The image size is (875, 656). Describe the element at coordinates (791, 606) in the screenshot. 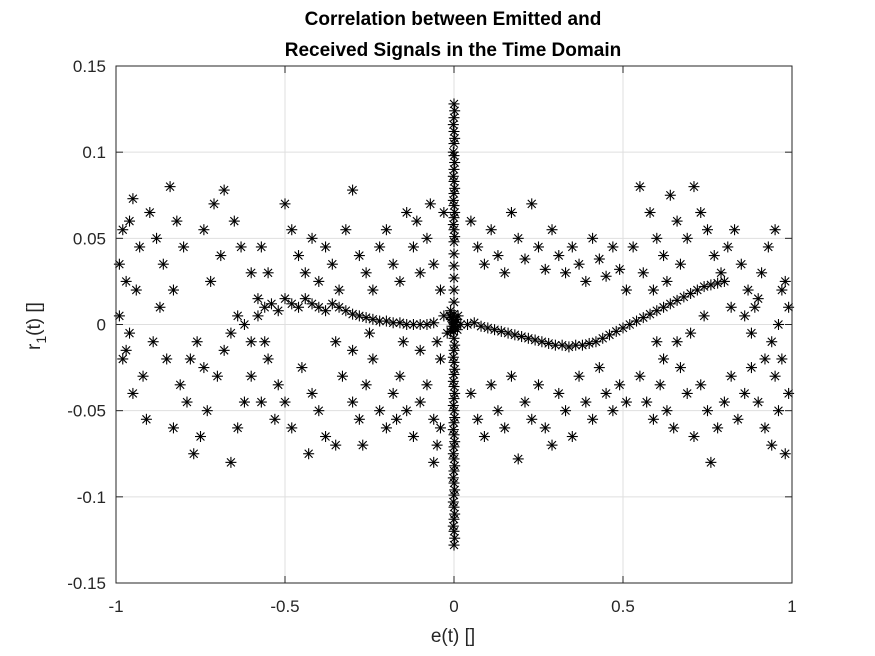

I see `x-tick-label: 1` at that location.